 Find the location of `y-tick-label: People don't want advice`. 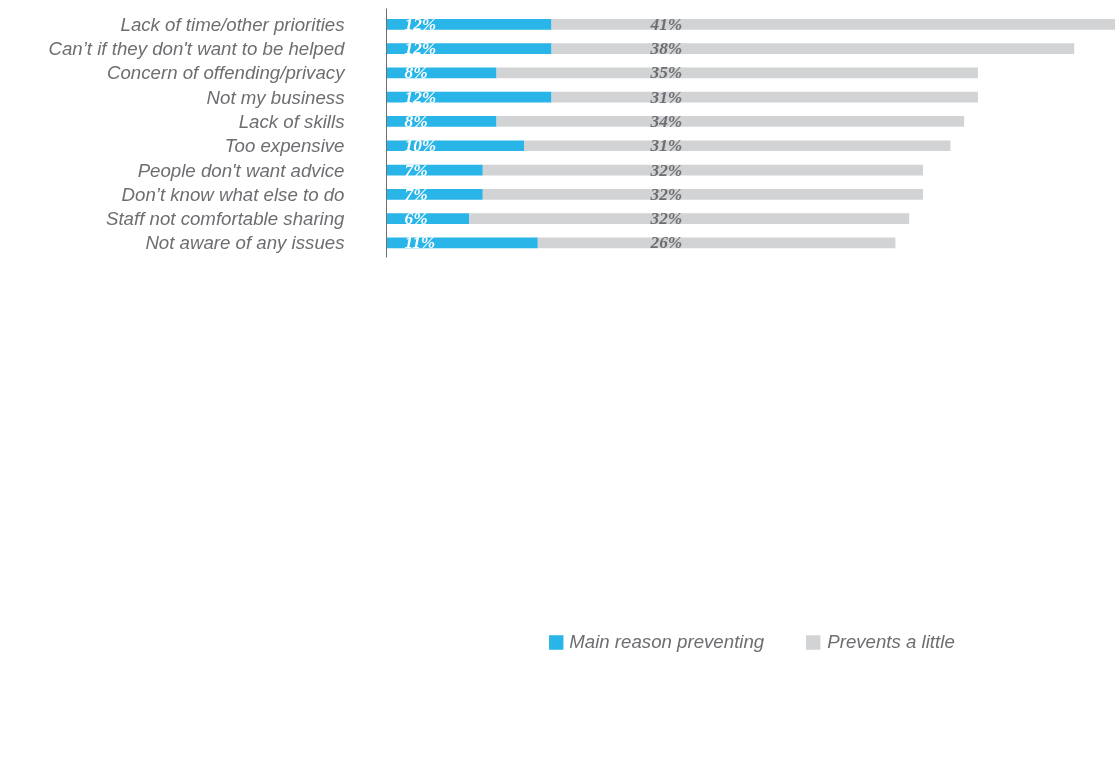

y-tick-label: People don't want advice is located at coordinates (241, 170).